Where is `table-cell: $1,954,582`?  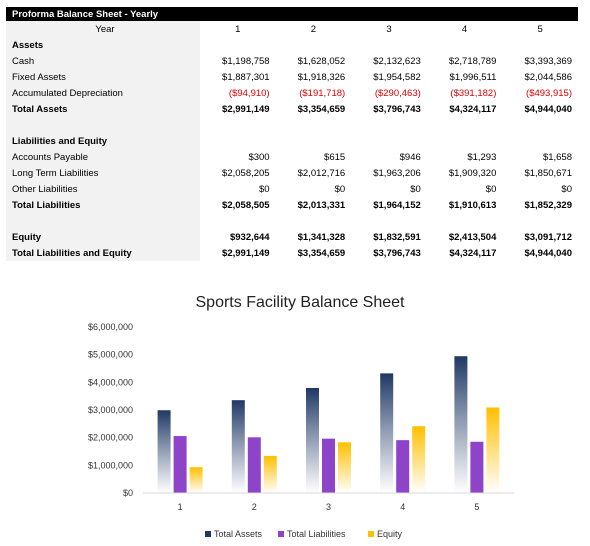
table-cell: $1,954,582 is located at coordinates (397, 77).